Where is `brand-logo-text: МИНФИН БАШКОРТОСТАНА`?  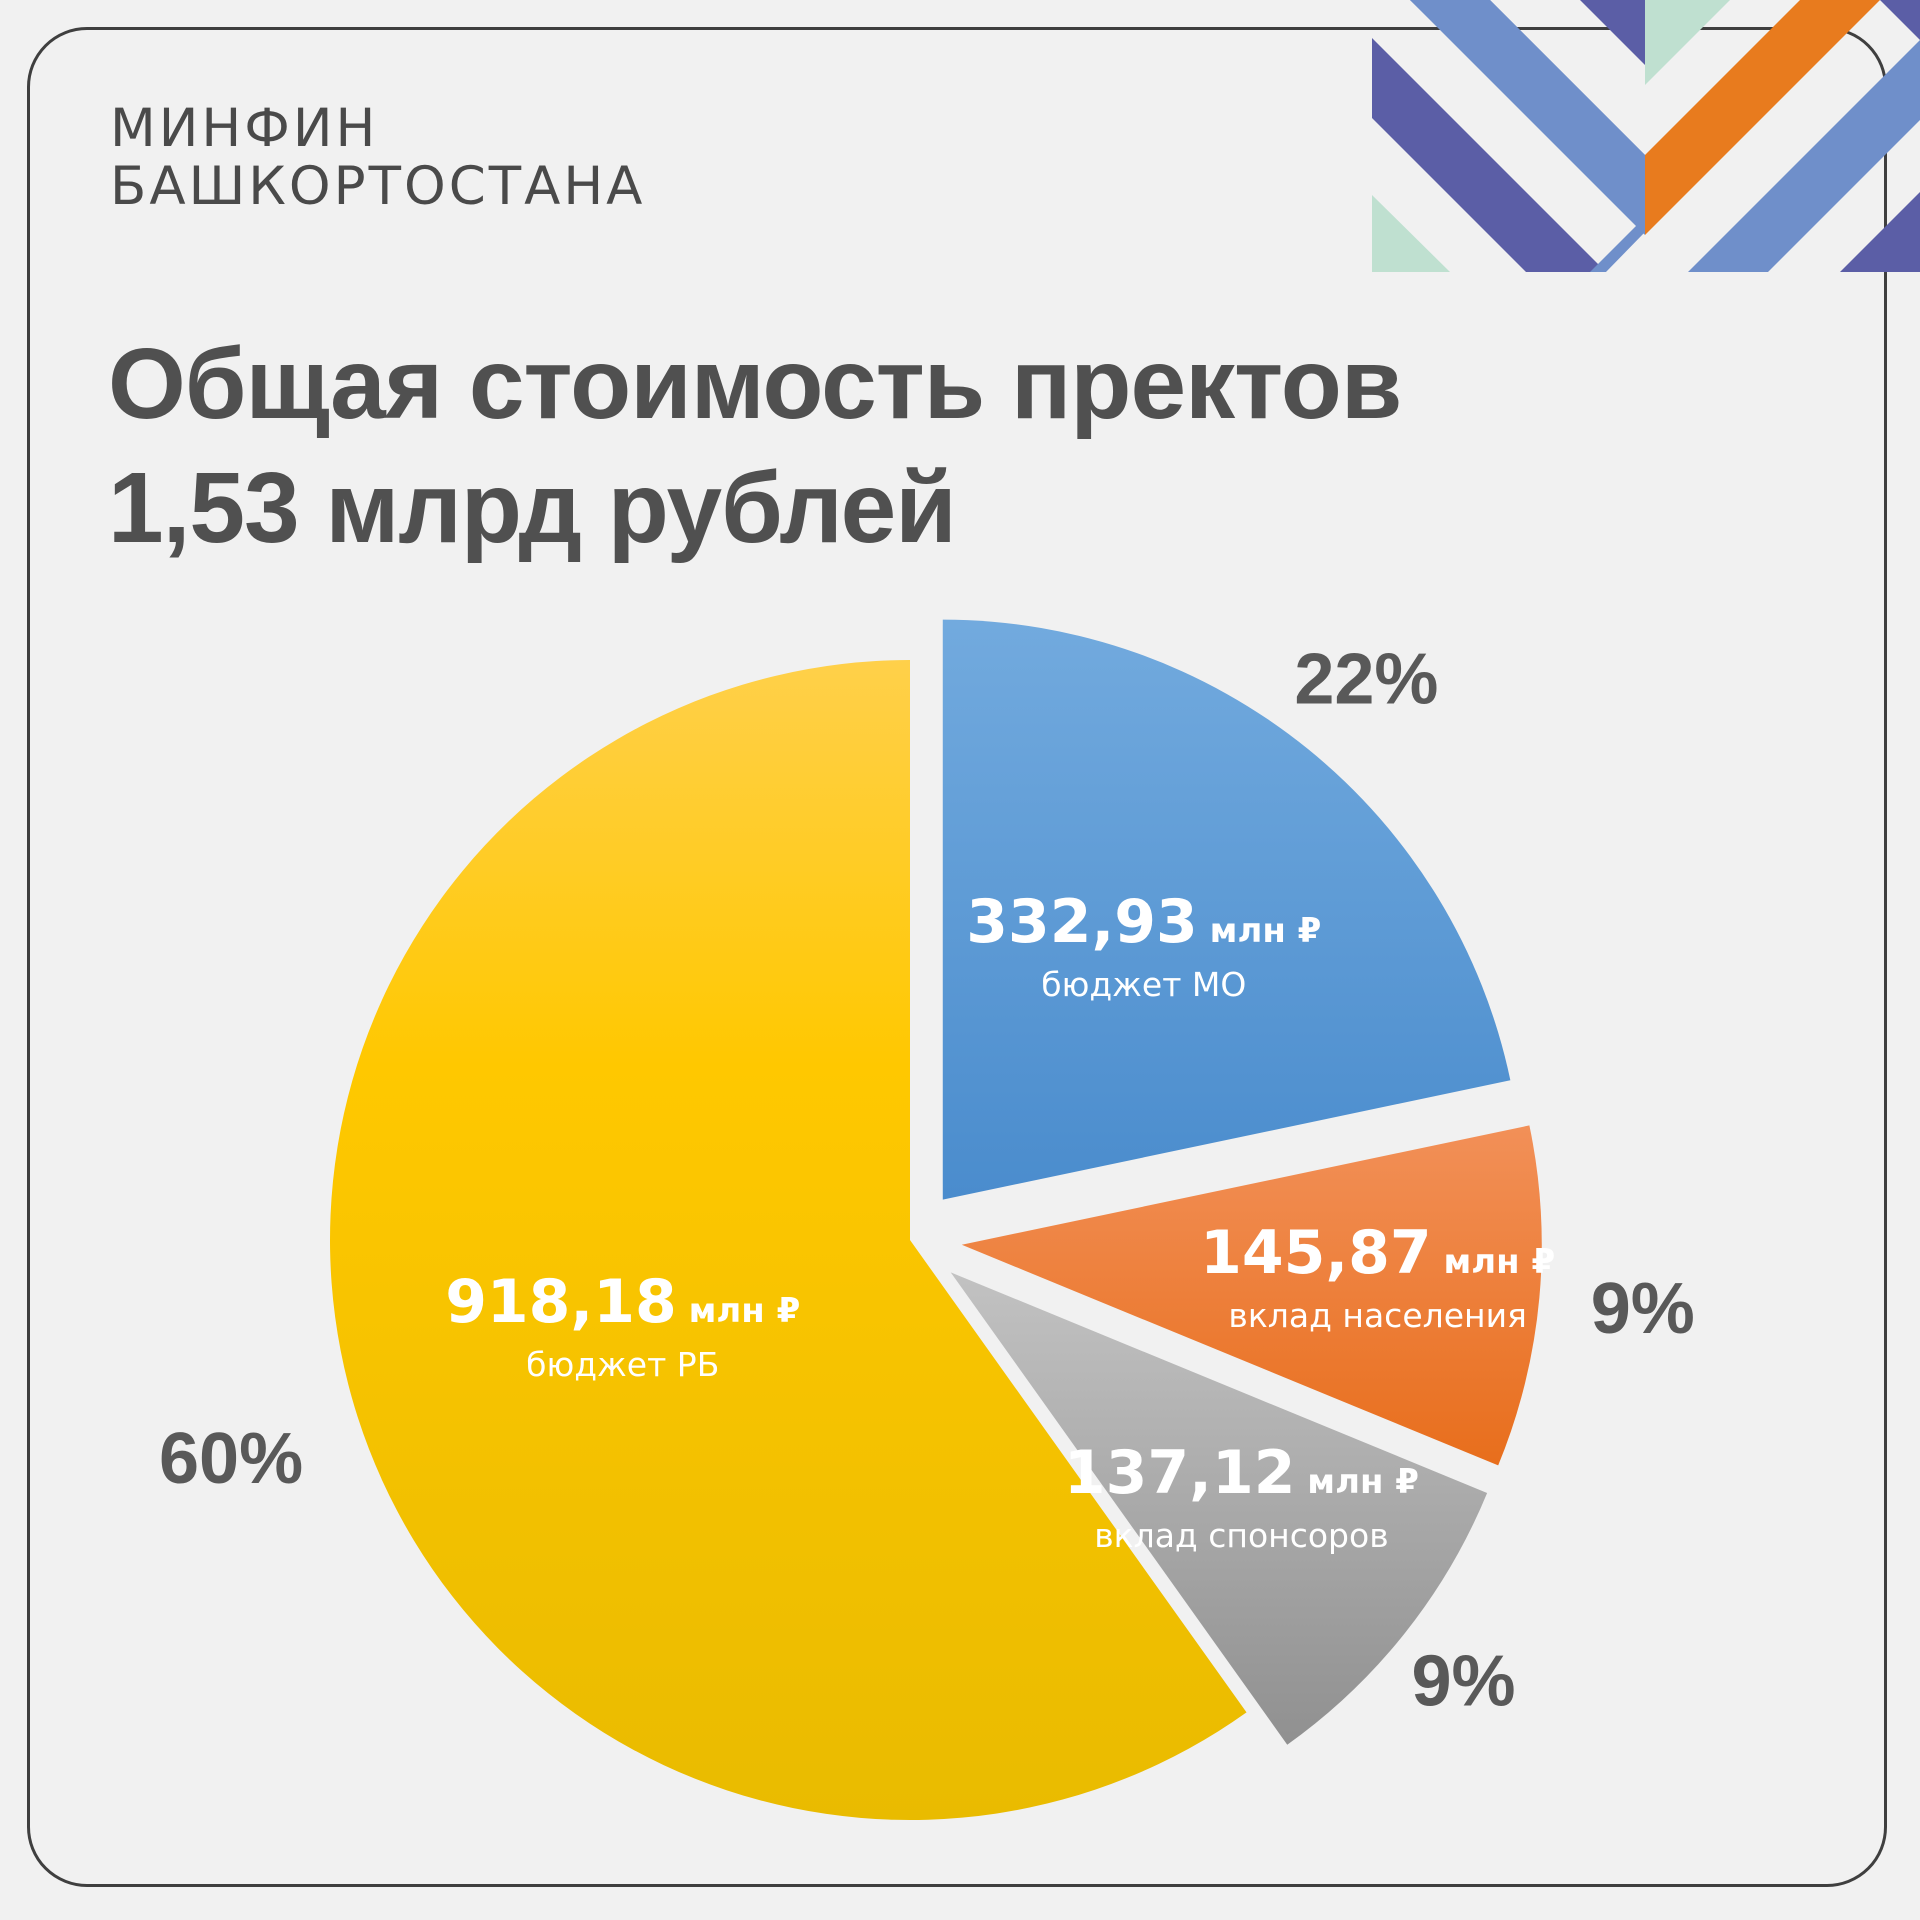
brand-logo-text: МИНФИН БАШКОРТОСТАНА is located at coordinates (377, 158).